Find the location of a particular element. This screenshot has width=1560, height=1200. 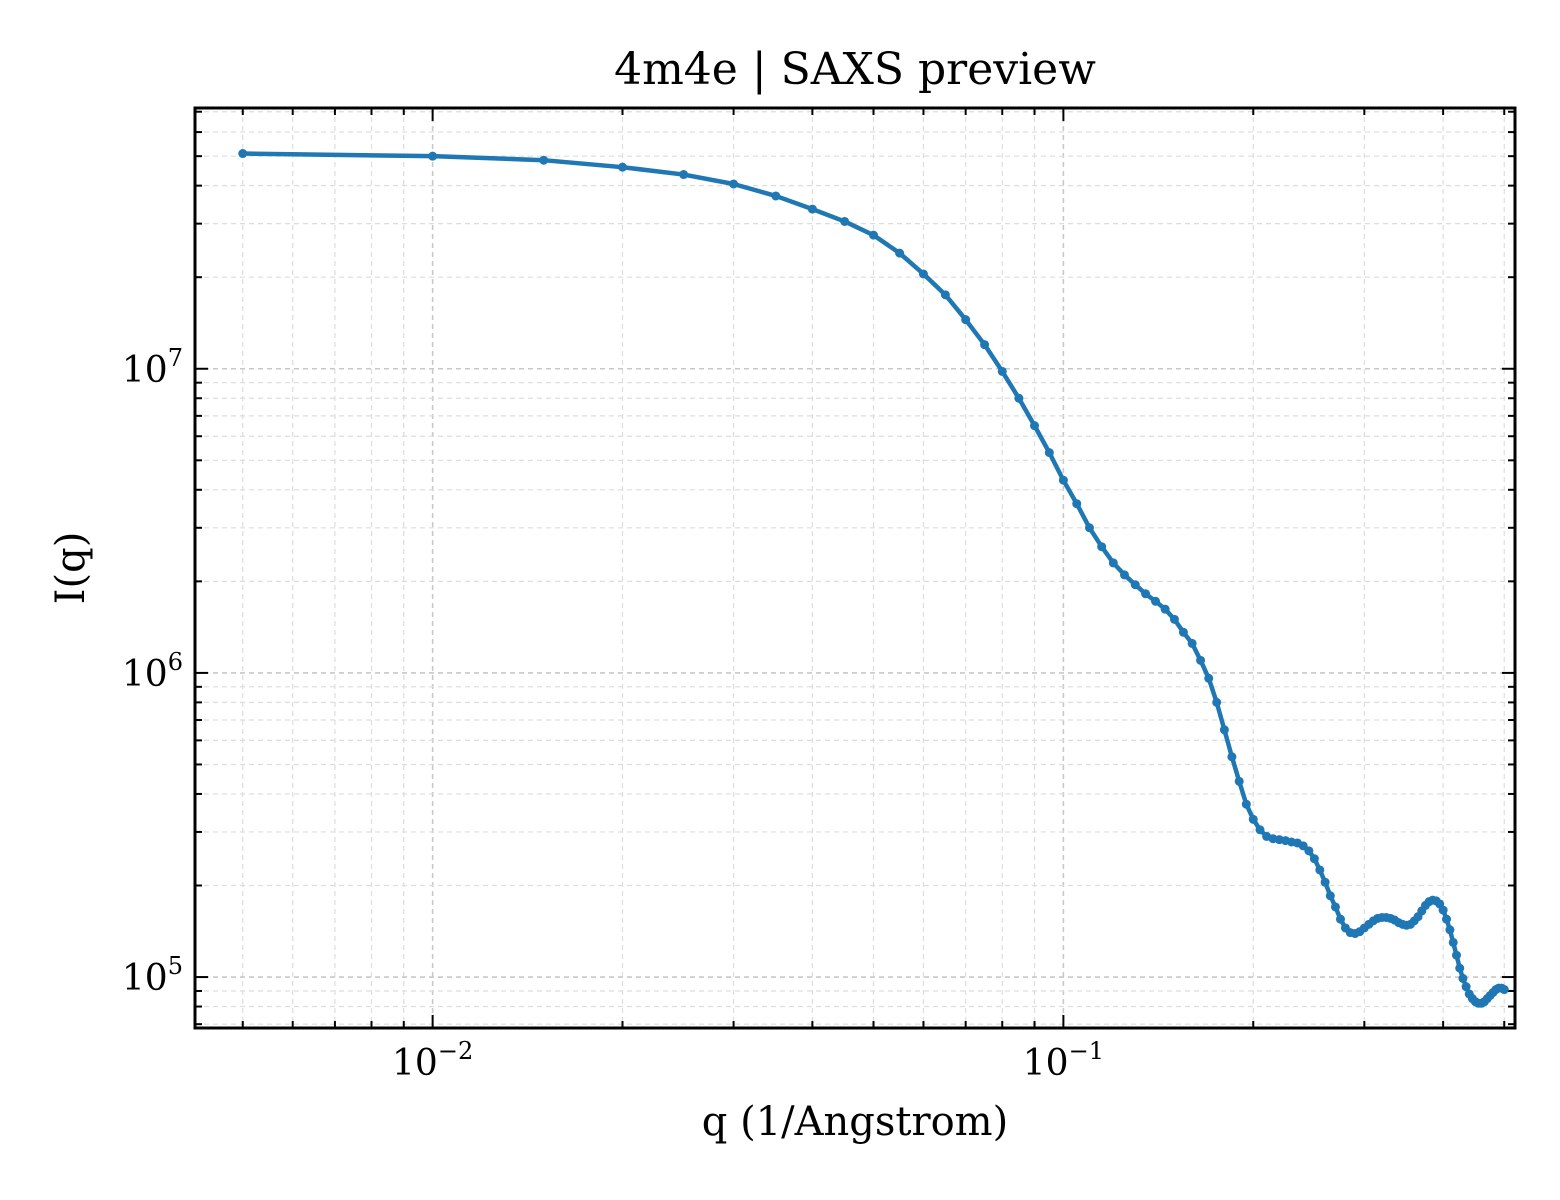

x-tick-label: 10⁻² is located at coordinates (432, 1060).